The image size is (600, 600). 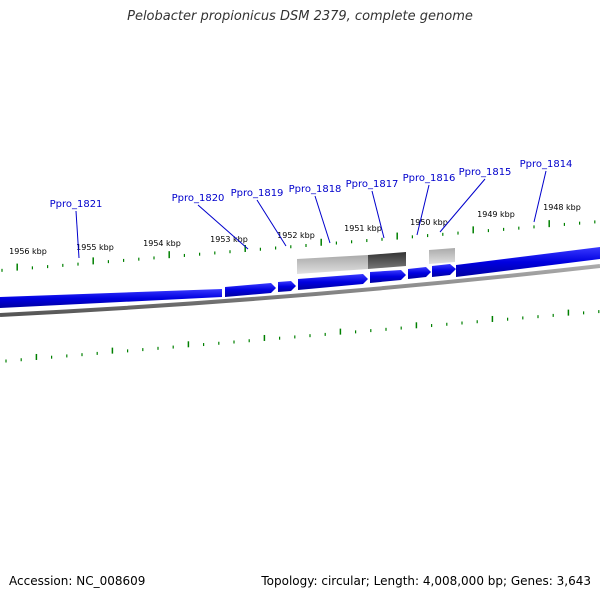 I want to click on gene-label: Ppro_1814, so click(x=546, y=164).